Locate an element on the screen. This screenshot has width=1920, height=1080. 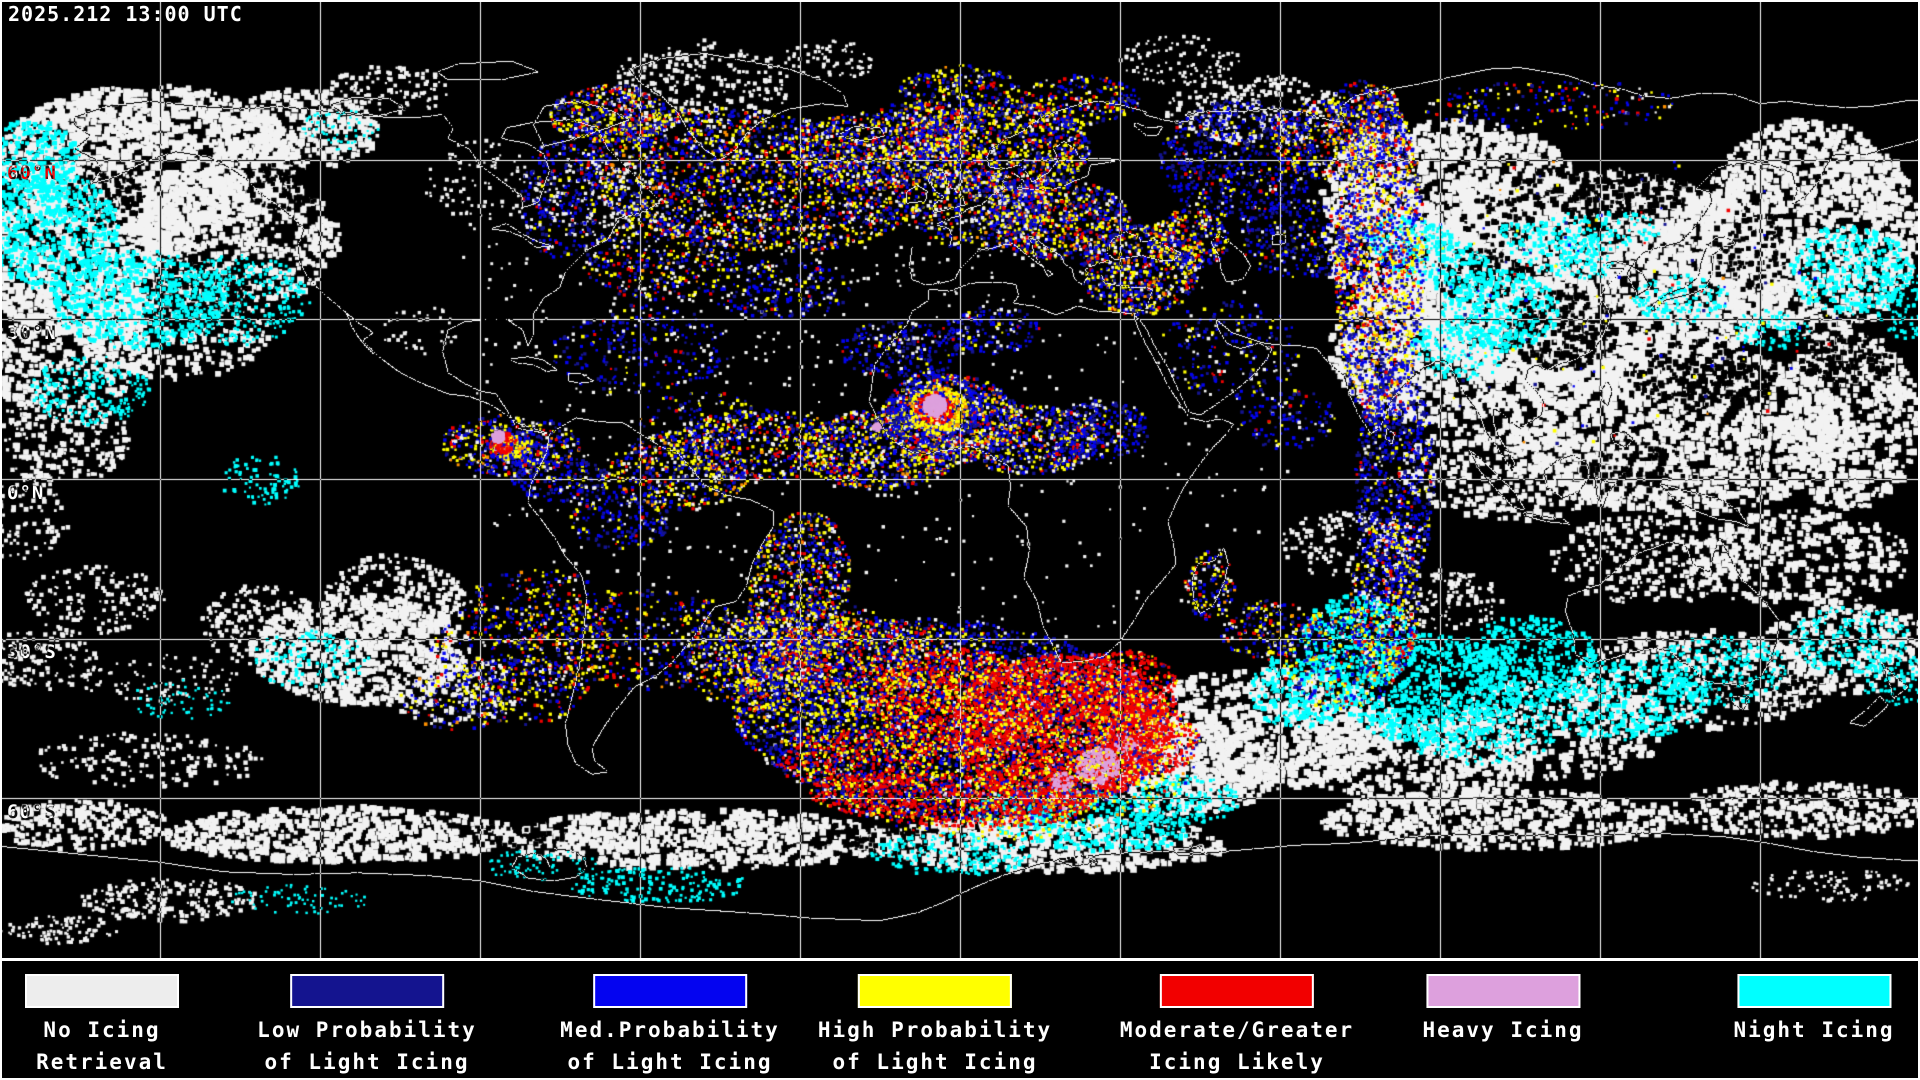
legend-label: No Icing is located at coordinates (102, 1030).